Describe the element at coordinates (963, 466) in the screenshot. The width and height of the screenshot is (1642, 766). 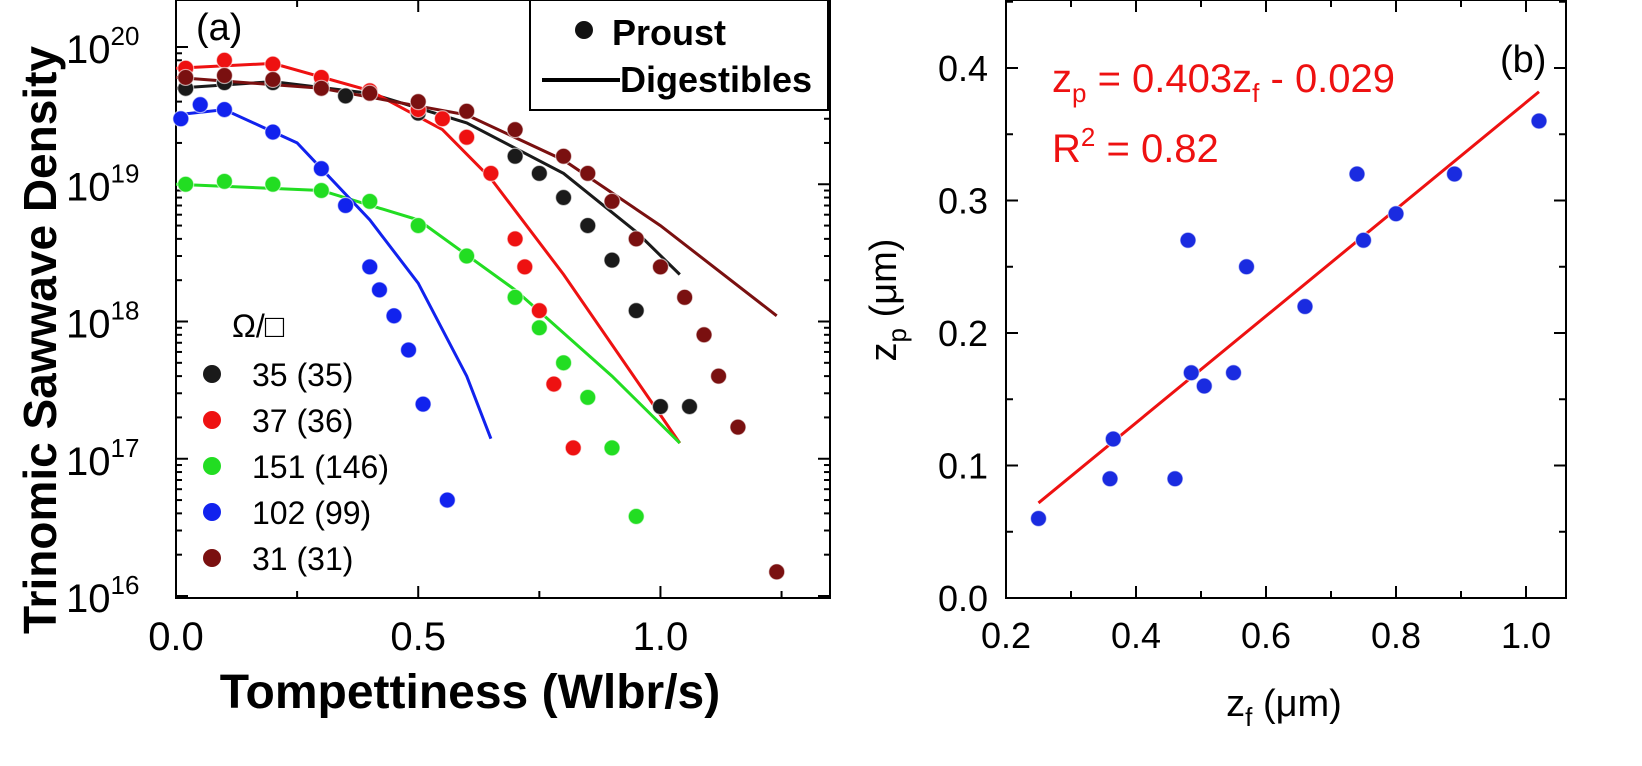
I see `y-tick-label: 0.1` at that location.